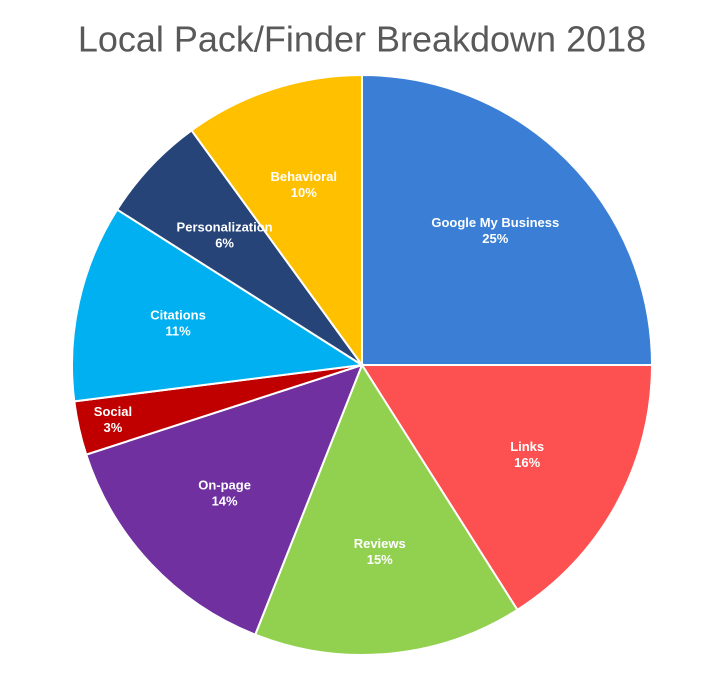 The image size is (725, 692). What do you see at coordinates (362, 39) in the screenshot?
I see `chart-title: Local Pack/Finder Breakdown 2018` at bounding box center [362, 39].